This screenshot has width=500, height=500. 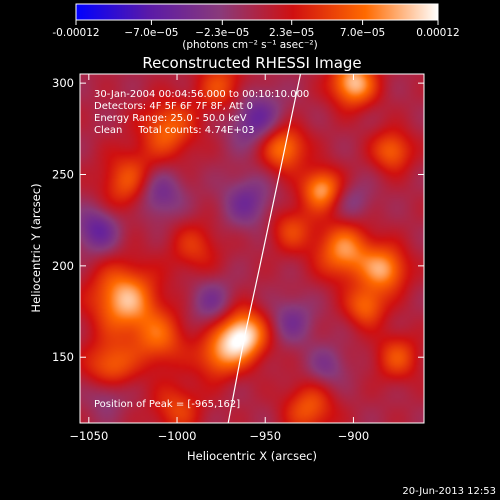 I want to click on chart-title: Reconstructed RHESSI Image, so click(x=251, y=63).